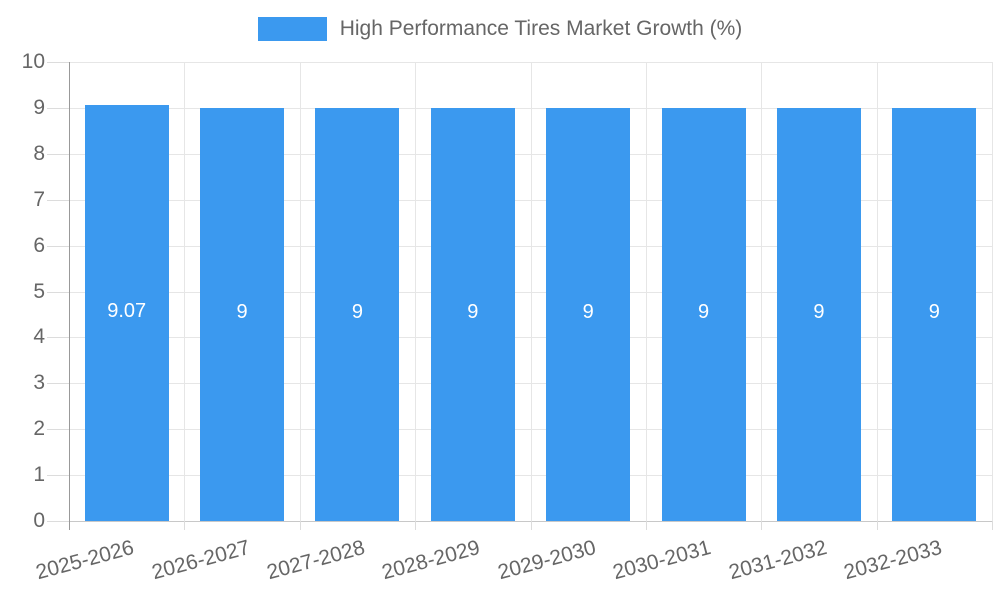  I want to click on x-tick-label: 2030-2031, so click(662, 560).